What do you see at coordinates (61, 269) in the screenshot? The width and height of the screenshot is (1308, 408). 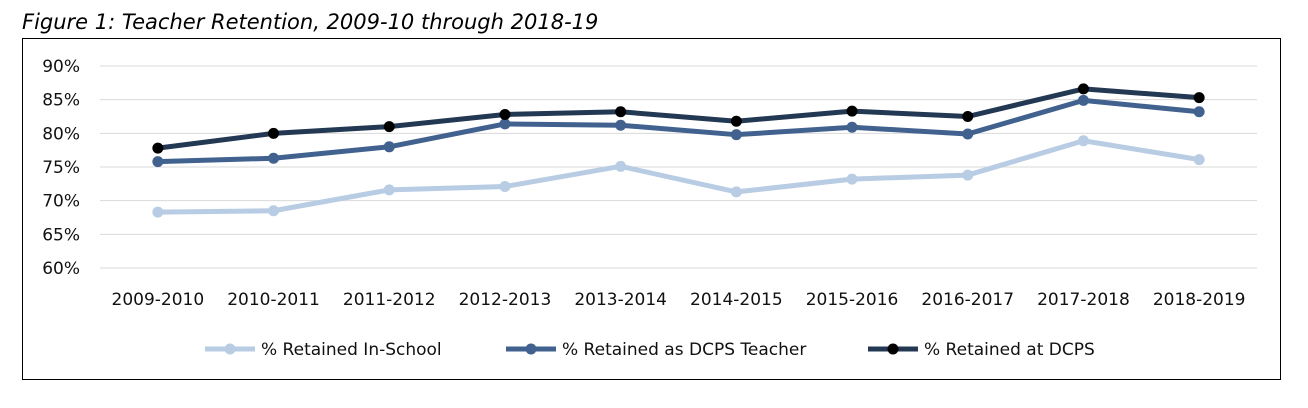 I see `y-tick-label: 60%` at bounding box center [61, 269].